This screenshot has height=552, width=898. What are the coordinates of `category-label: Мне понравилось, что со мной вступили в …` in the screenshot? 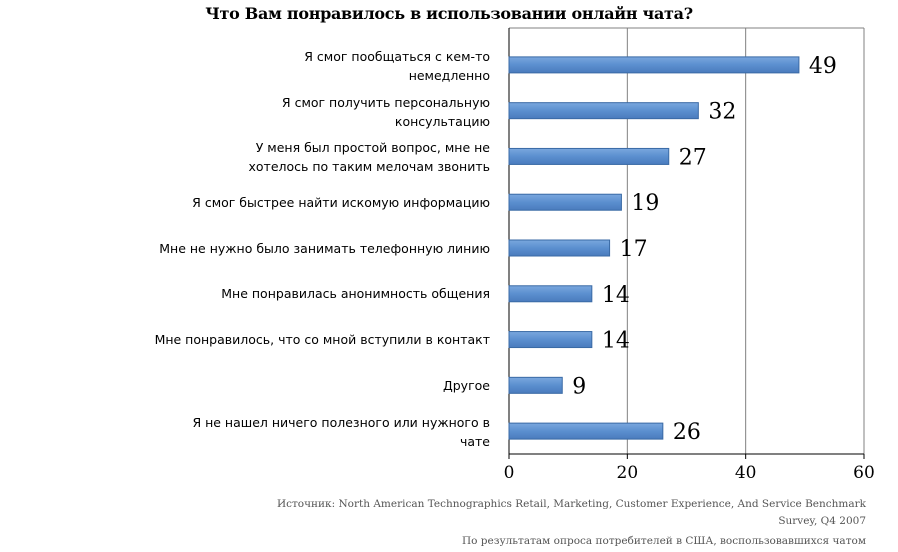 It's located at (260, 339).